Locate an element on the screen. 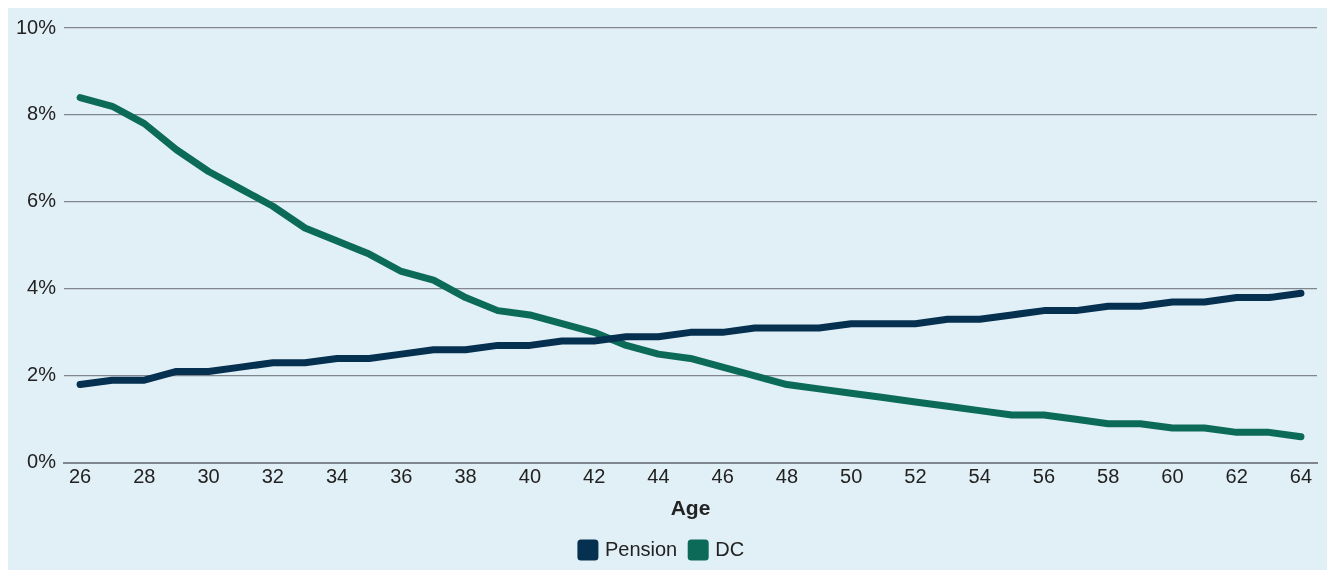 Image resolution: width=1335 pixels, height=578 pixels. x-tick-label: 48 is located at coordinates (787, 476).